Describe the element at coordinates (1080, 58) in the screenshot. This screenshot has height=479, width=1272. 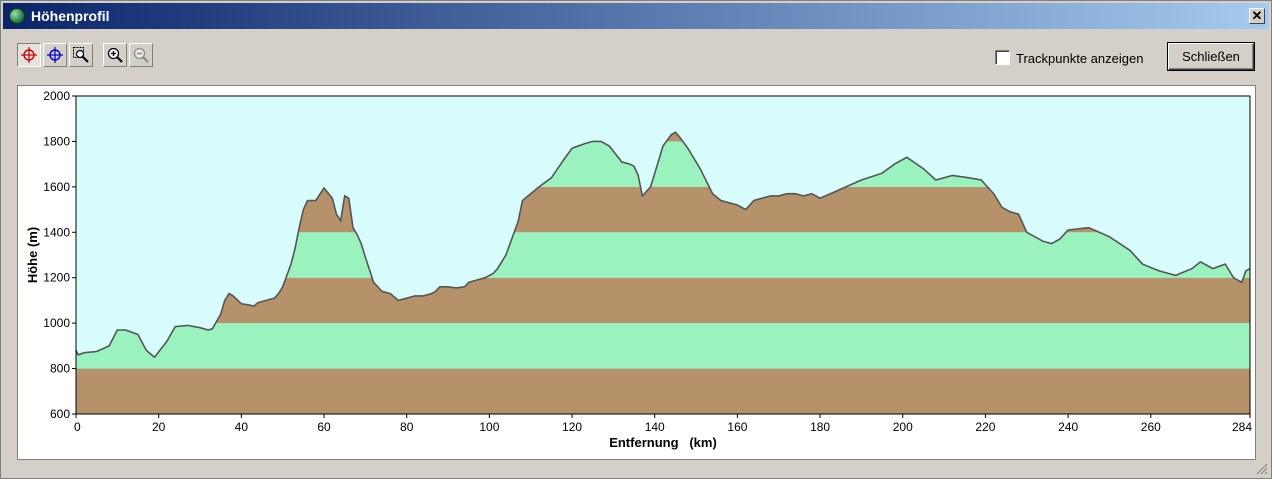
I see `show-trackpoints-label: Trackpunkte anzeigen` at that location.